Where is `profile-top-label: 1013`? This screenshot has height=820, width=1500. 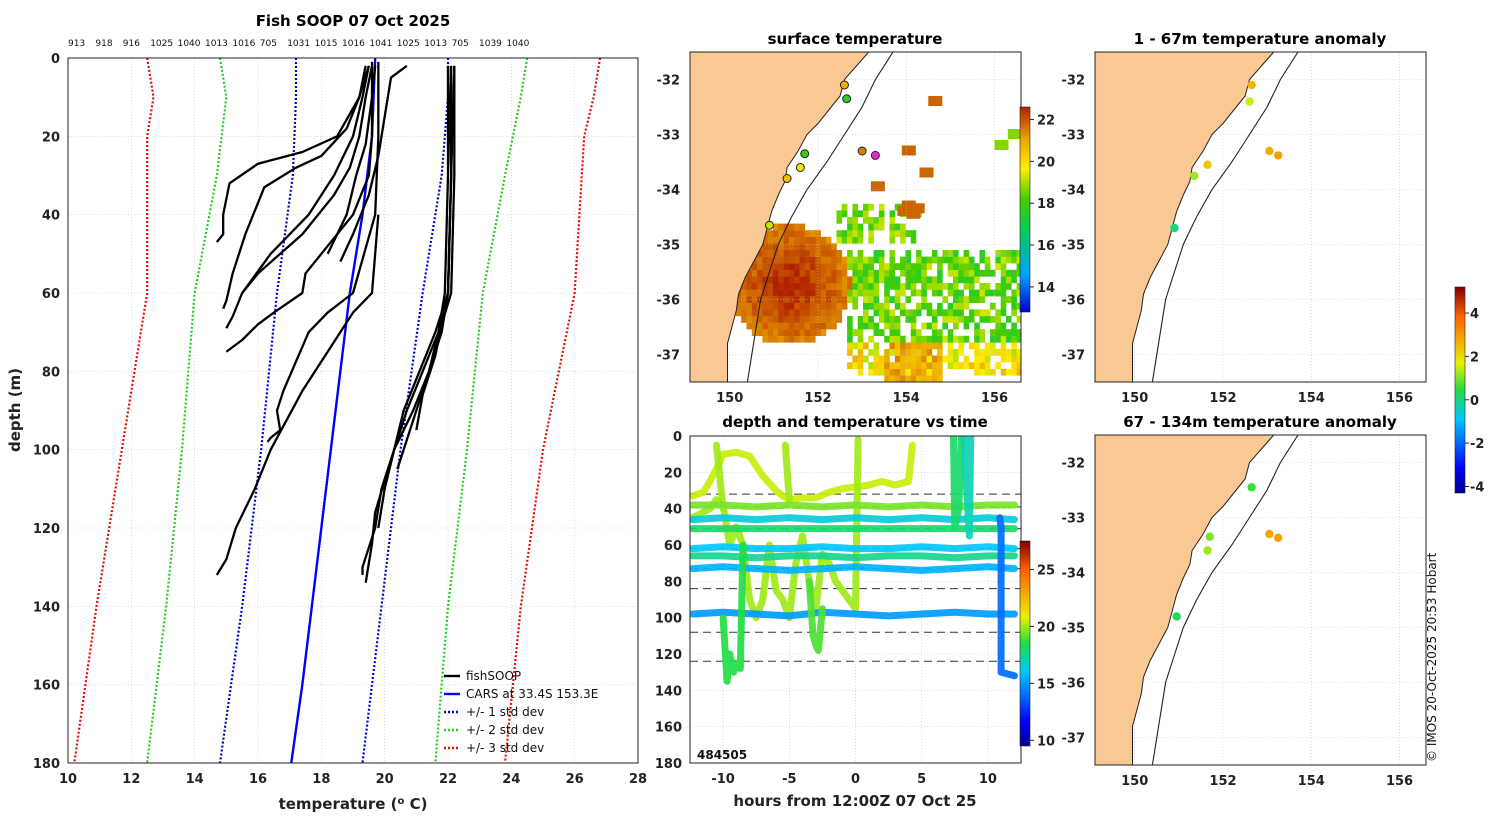
profile-top-label: 1013 is located at coordinates (435, 44).